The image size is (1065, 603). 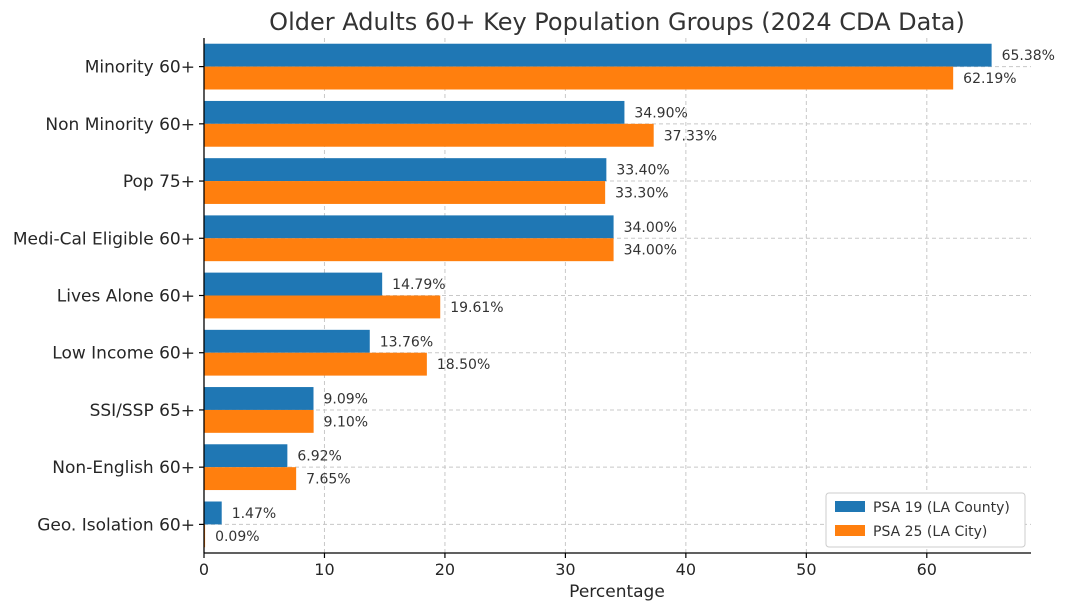 What do you see at coordinates (126, 297) in the screenshot?
I see `category-label: Lives Alone 60+` at bounding box center [126, 297].